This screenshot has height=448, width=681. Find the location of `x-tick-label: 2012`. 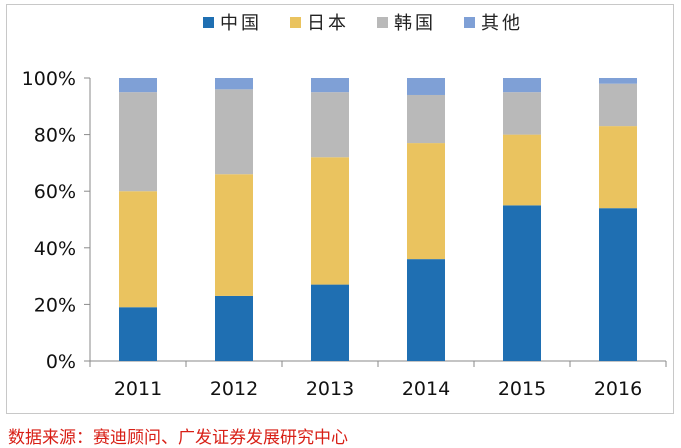

x-tick-label: 2012 is located at coordinates (234, 389).